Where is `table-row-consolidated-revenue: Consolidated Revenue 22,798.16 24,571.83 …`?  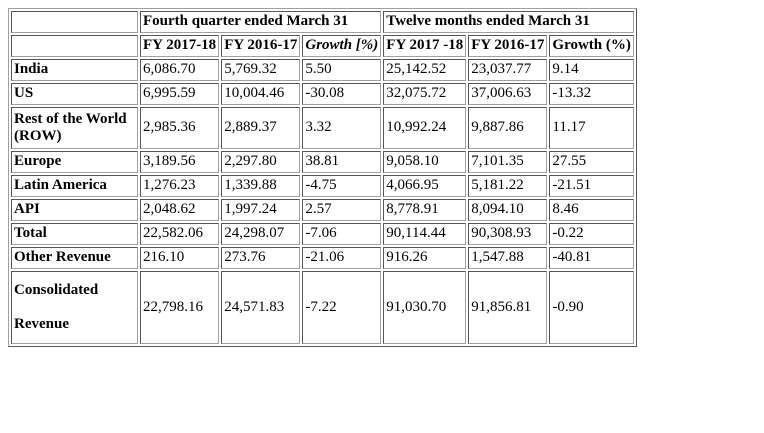 table-row-consolidated-revenue: Consolidated Revenue 22,798.16 24,571.83 … is located at coordinates (322, 307).